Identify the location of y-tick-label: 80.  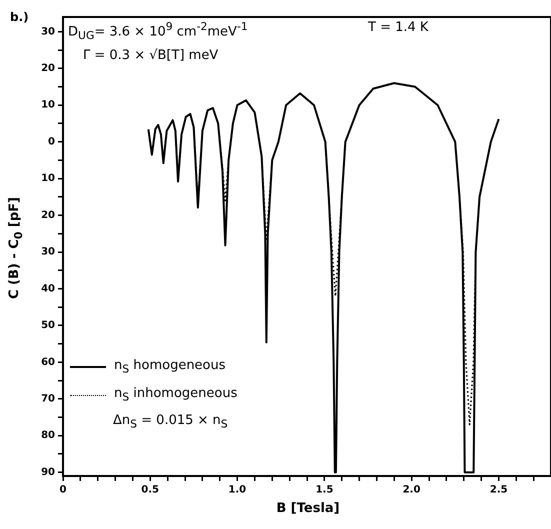
(48, 436).